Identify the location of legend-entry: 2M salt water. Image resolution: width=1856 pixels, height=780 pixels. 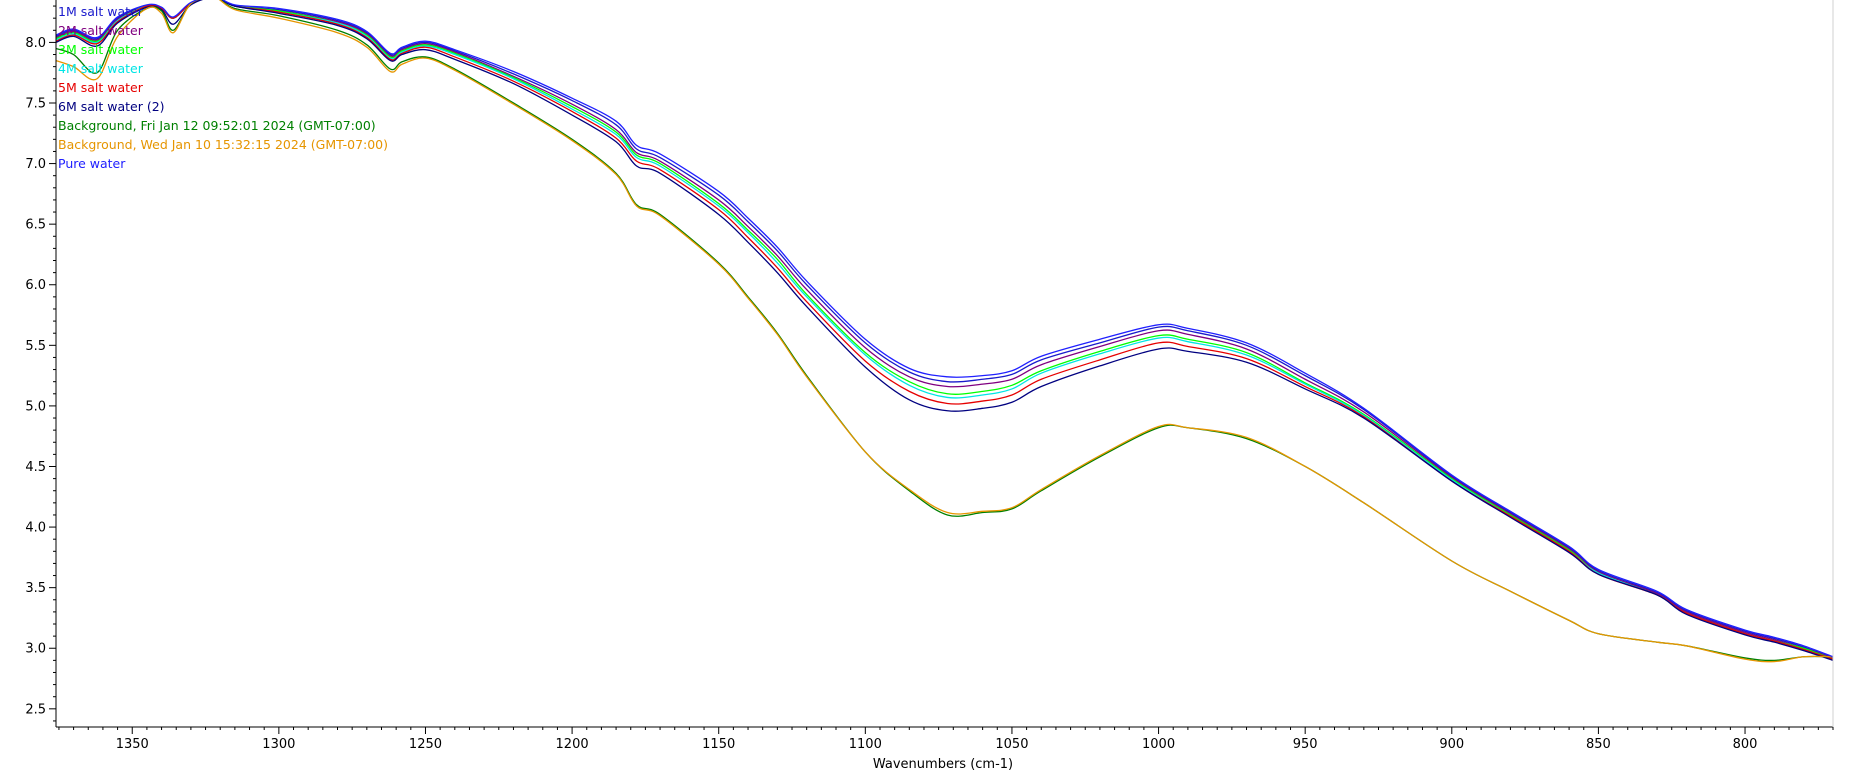
(101, 30).